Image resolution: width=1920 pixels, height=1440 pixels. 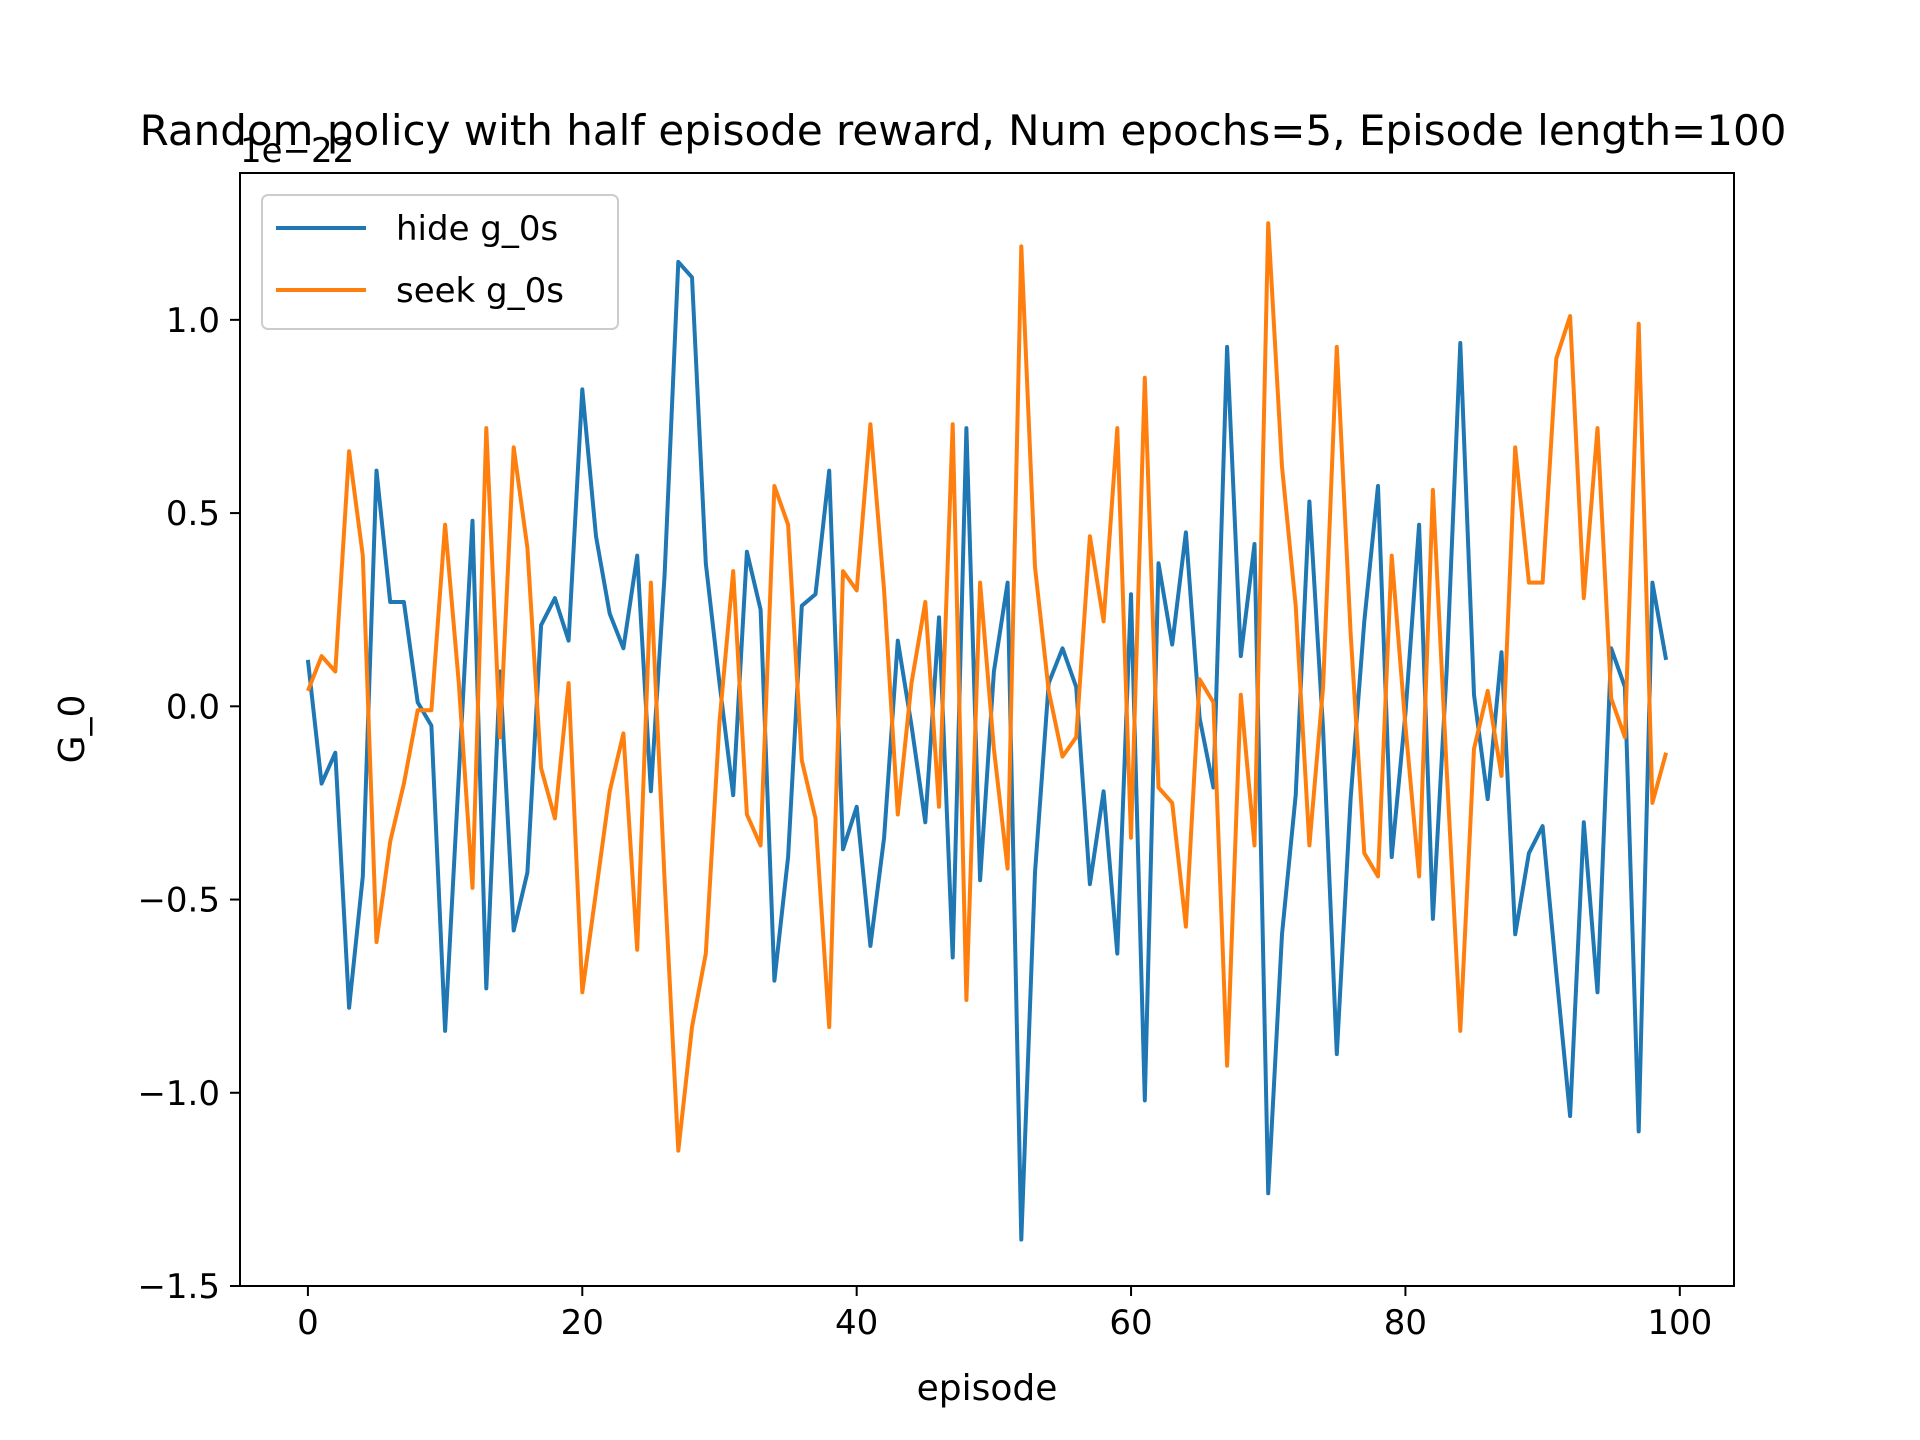 What do you see at coordinates (477, 229) in the screenshot?
I see `legend-label-0: hide g_0s` at bounding box center [477, 229].